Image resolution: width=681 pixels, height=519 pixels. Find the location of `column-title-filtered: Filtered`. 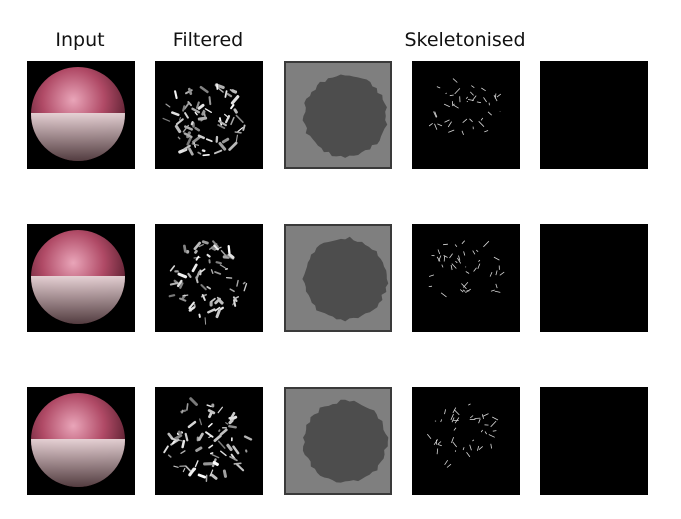

column-title-filtered: Filtered is located at coordinates (208, 40).